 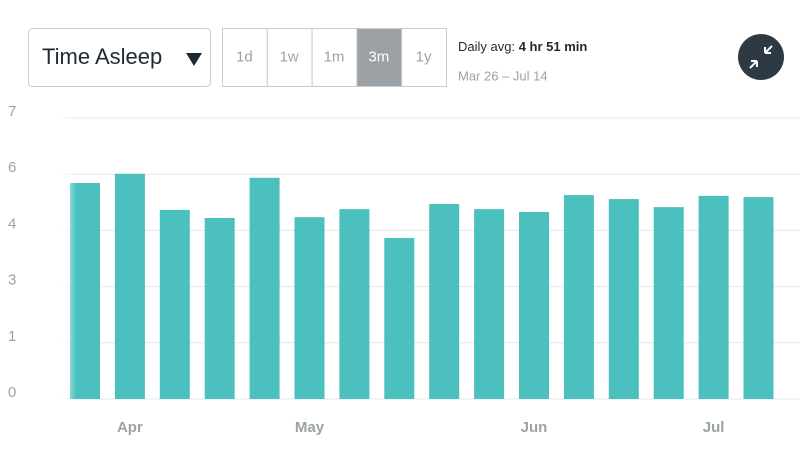 I want to click on date-range: Mar 26 – Jul 14, so click(x=503, y=75).